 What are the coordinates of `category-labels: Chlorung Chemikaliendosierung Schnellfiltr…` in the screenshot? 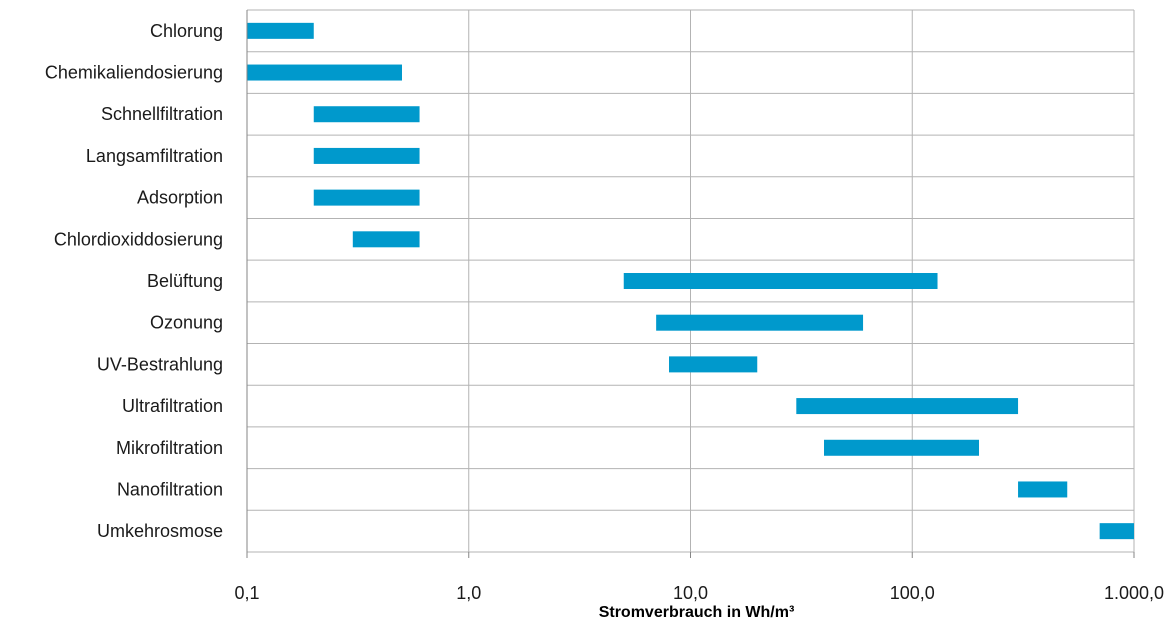 It's located at (134, 281).